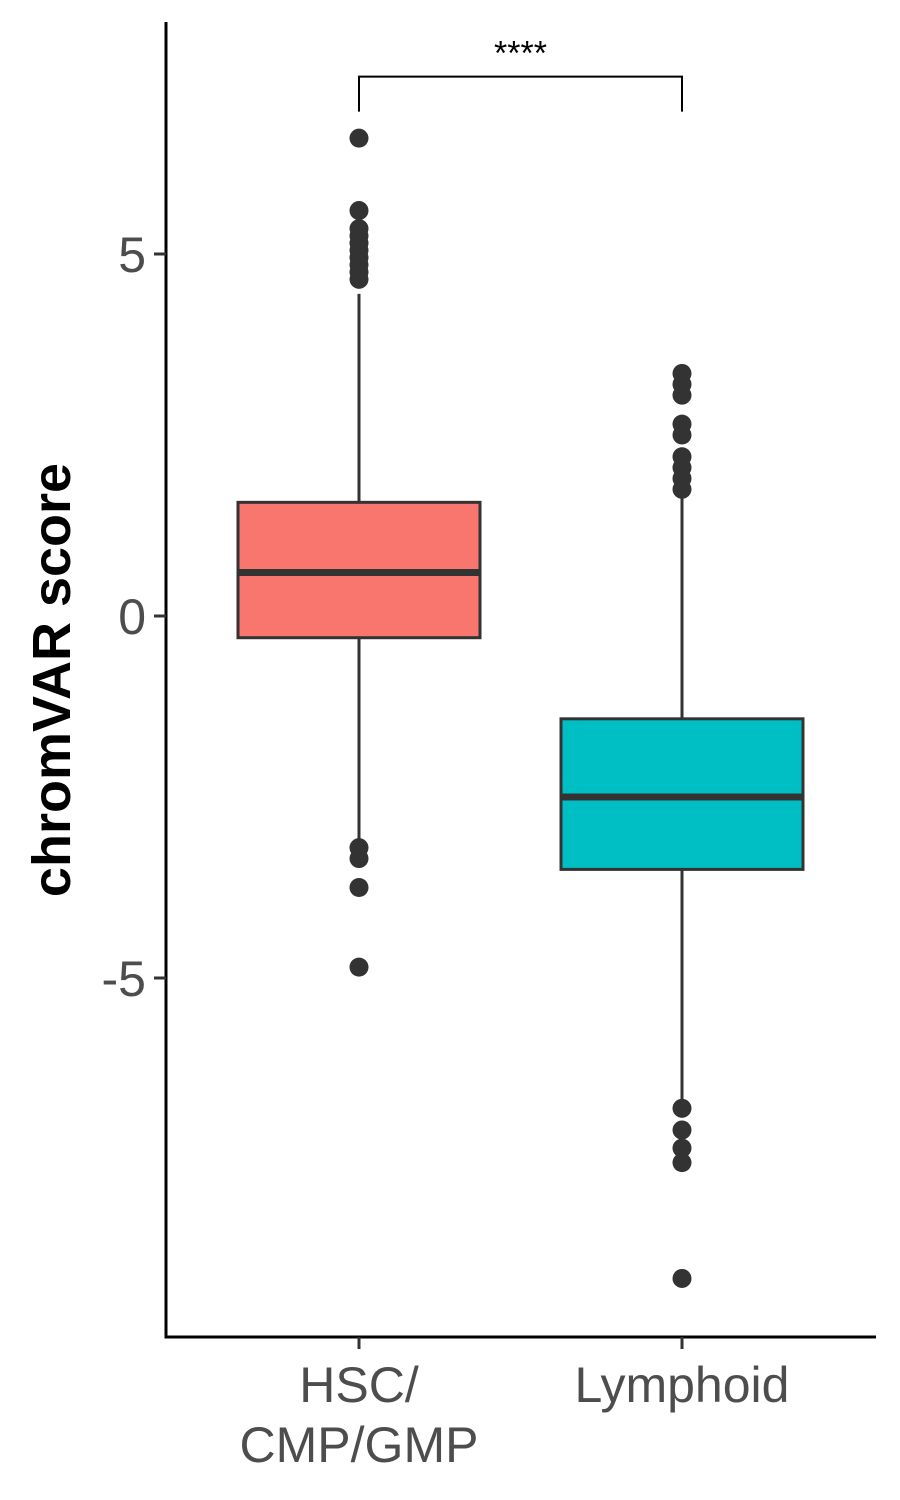 This screenshot has height=1500, width=900. Describe the element at coordinates (359, 1445) in the screenshot. I see `x-tick-label-line: CMP/GMP` at that location.